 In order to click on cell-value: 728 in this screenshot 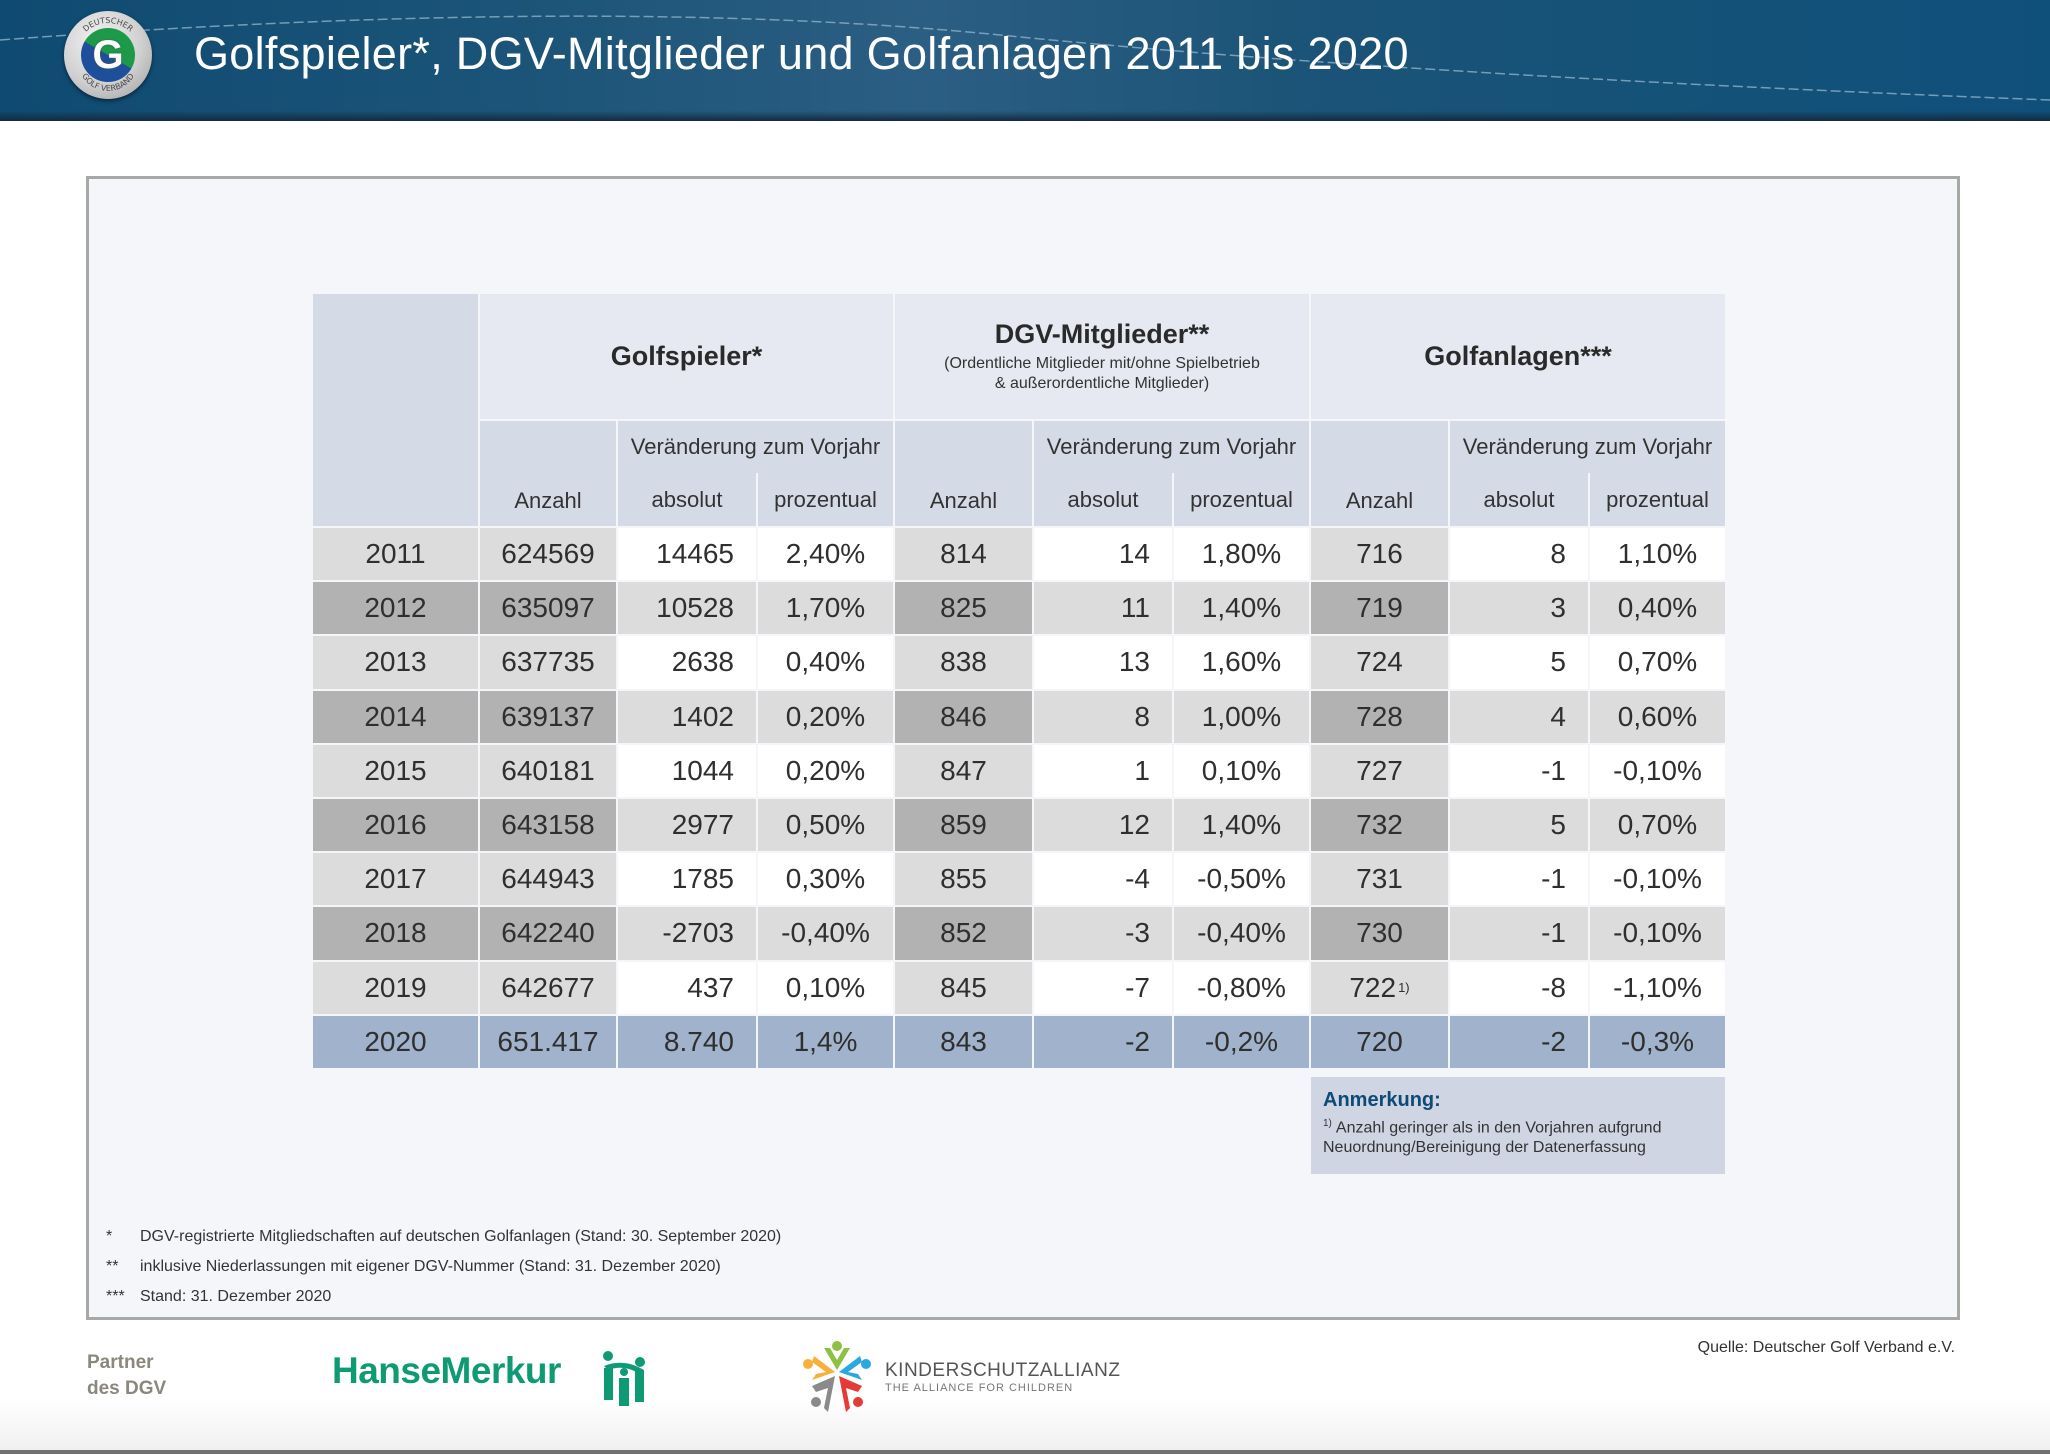, I will do `click(1379, 716)`.